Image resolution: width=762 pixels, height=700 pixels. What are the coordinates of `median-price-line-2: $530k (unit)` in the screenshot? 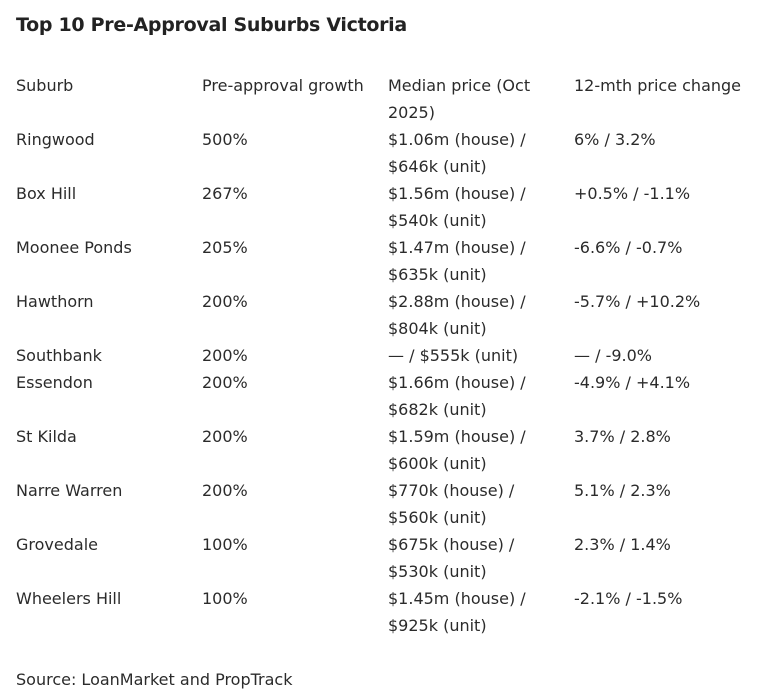 It's located at (437, 571).